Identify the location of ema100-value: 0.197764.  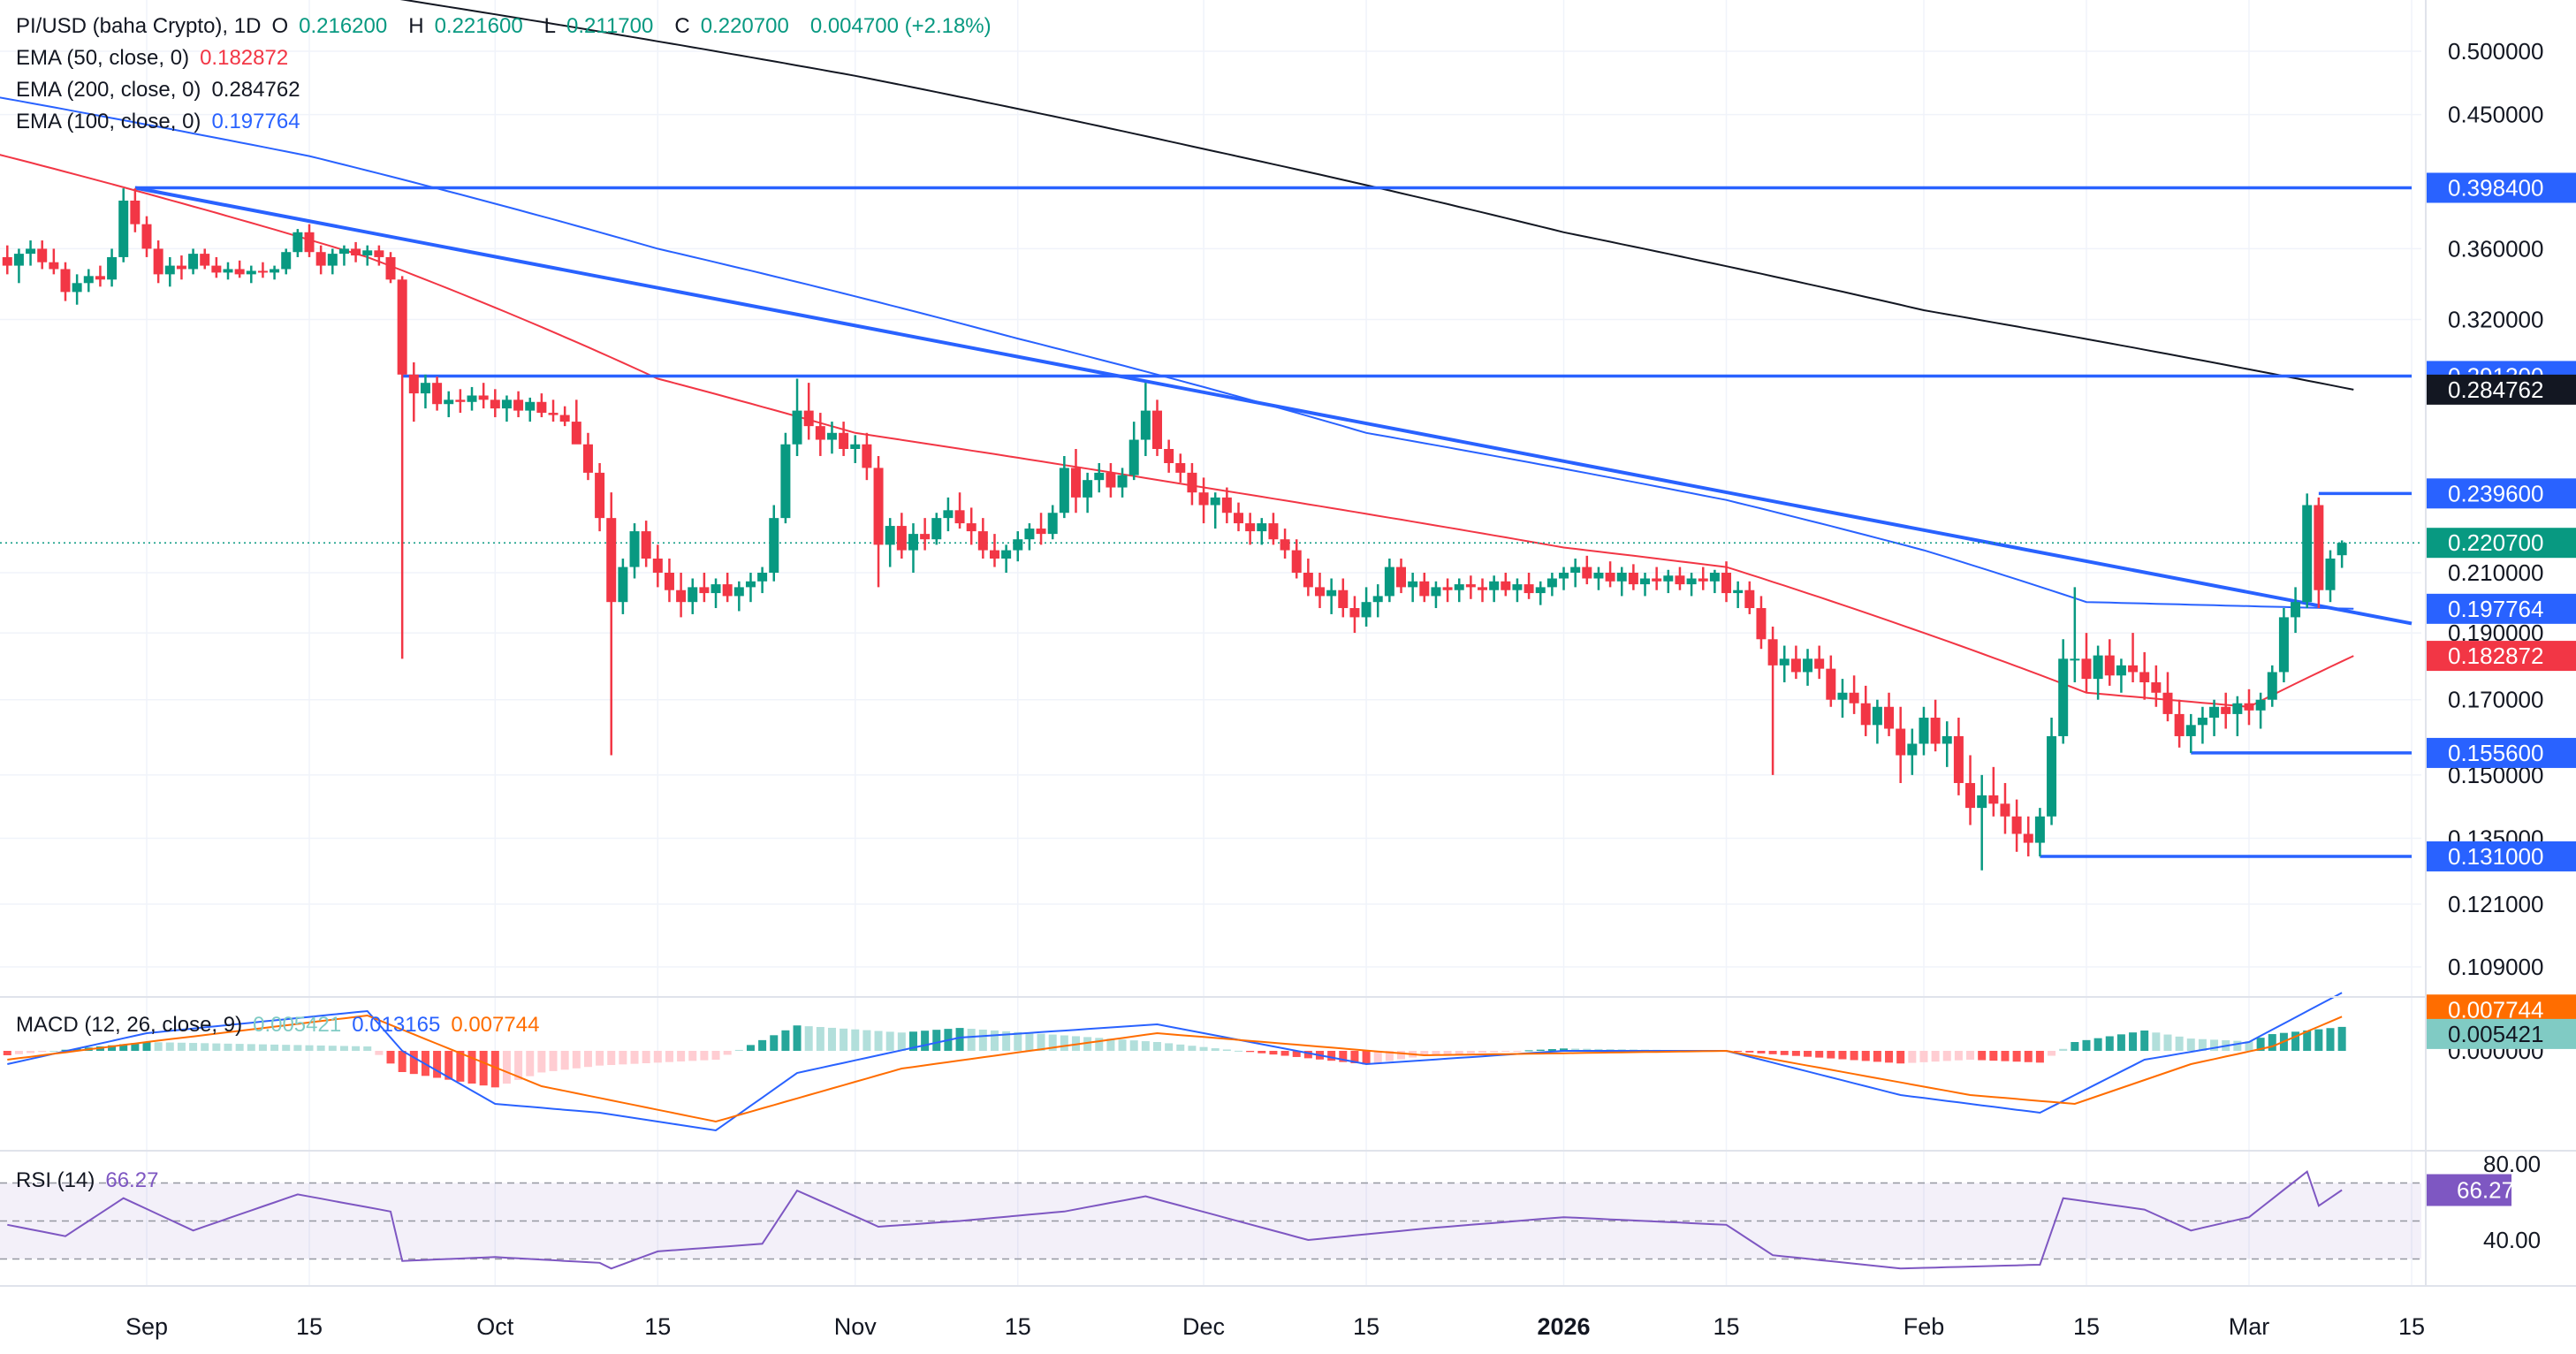
(255, 122).